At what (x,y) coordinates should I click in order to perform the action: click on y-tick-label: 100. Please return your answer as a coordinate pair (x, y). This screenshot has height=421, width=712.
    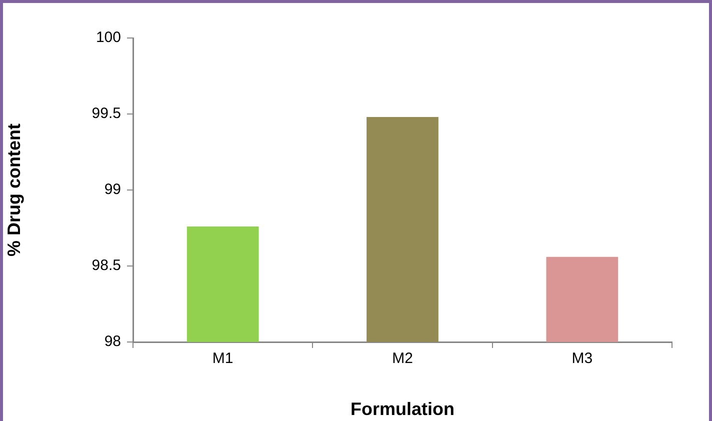
    Looking at the image, I should click on (108, 37).